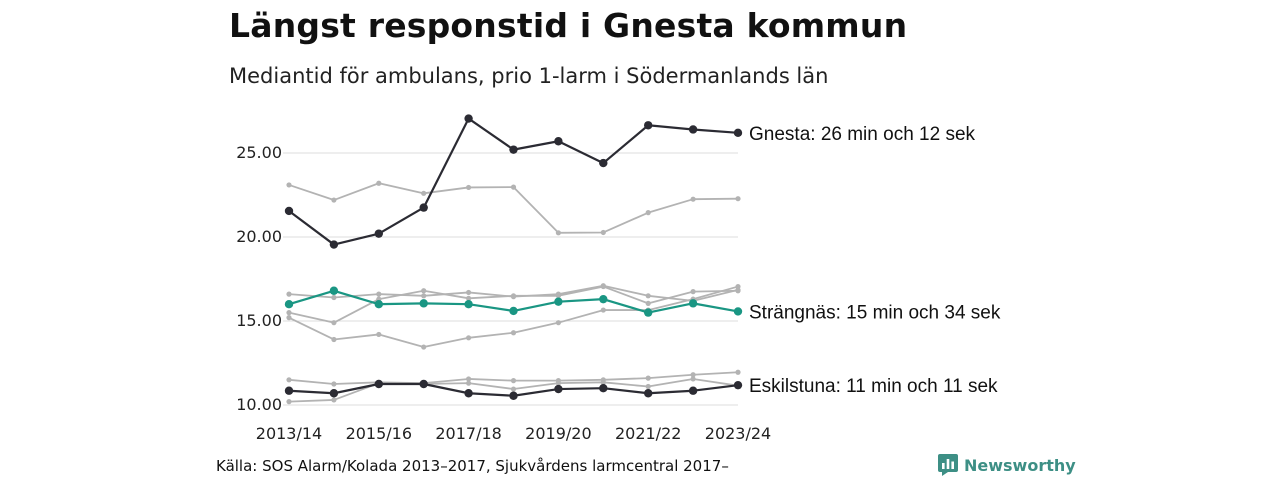 The height and width of the screenshot is (480, 1280). I want to click on series-label-strangnas: Strängnäs: 15 min och 34 sek, so click(875, 312).